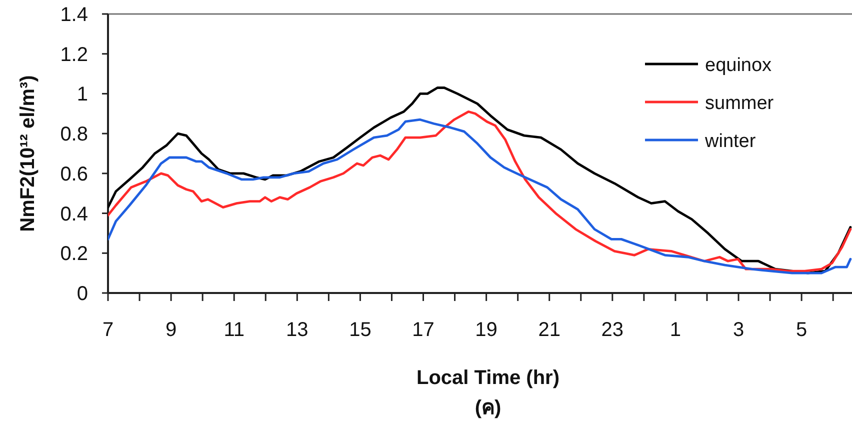 This screenshot has height=423, width=852. Describe the element at coordinates (730, 141) in the screenshot. I see `legend-label: winter` at that location.